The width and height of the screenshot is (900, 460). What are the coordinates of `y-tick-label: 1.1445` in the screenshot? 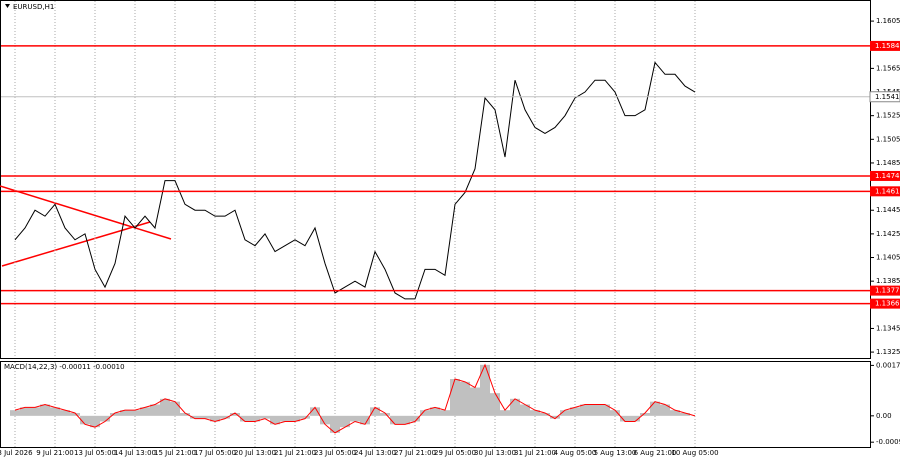 It's located at (888, 210).